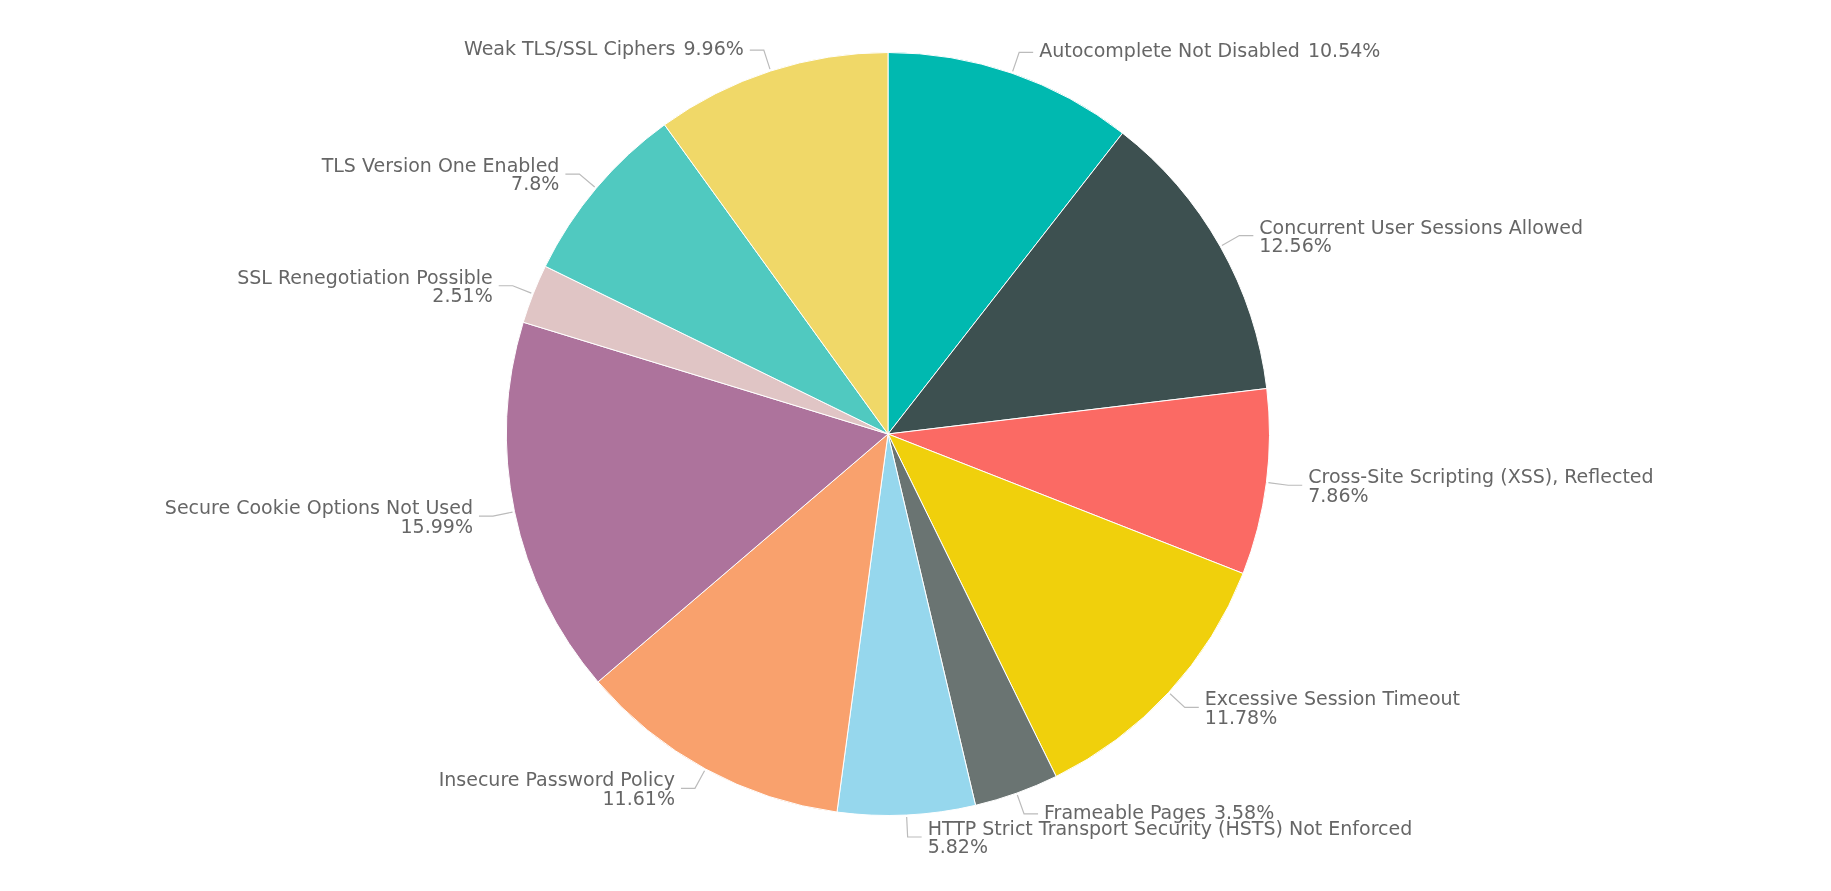 Image resolution: width=1831 pixels, height=891 pixels. I want to click on slice-label: Autocomplete Not Disabled, so click(1169, 50).